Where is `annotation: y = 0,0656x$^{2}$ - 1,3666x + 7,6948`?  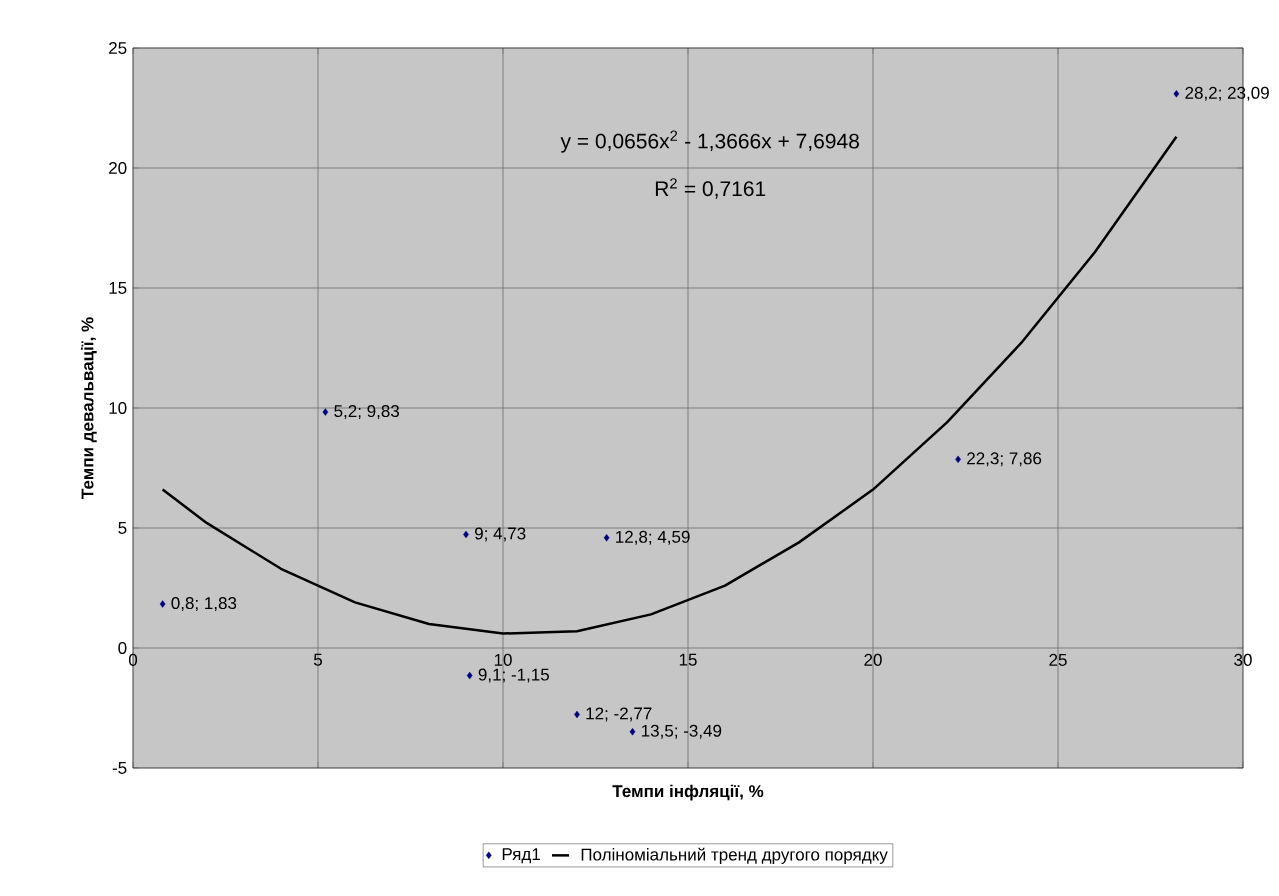 annotation: y = 0,0656x$^{2}$ - 1,3666x + 7,6948 is located at coordinates (709, 141).